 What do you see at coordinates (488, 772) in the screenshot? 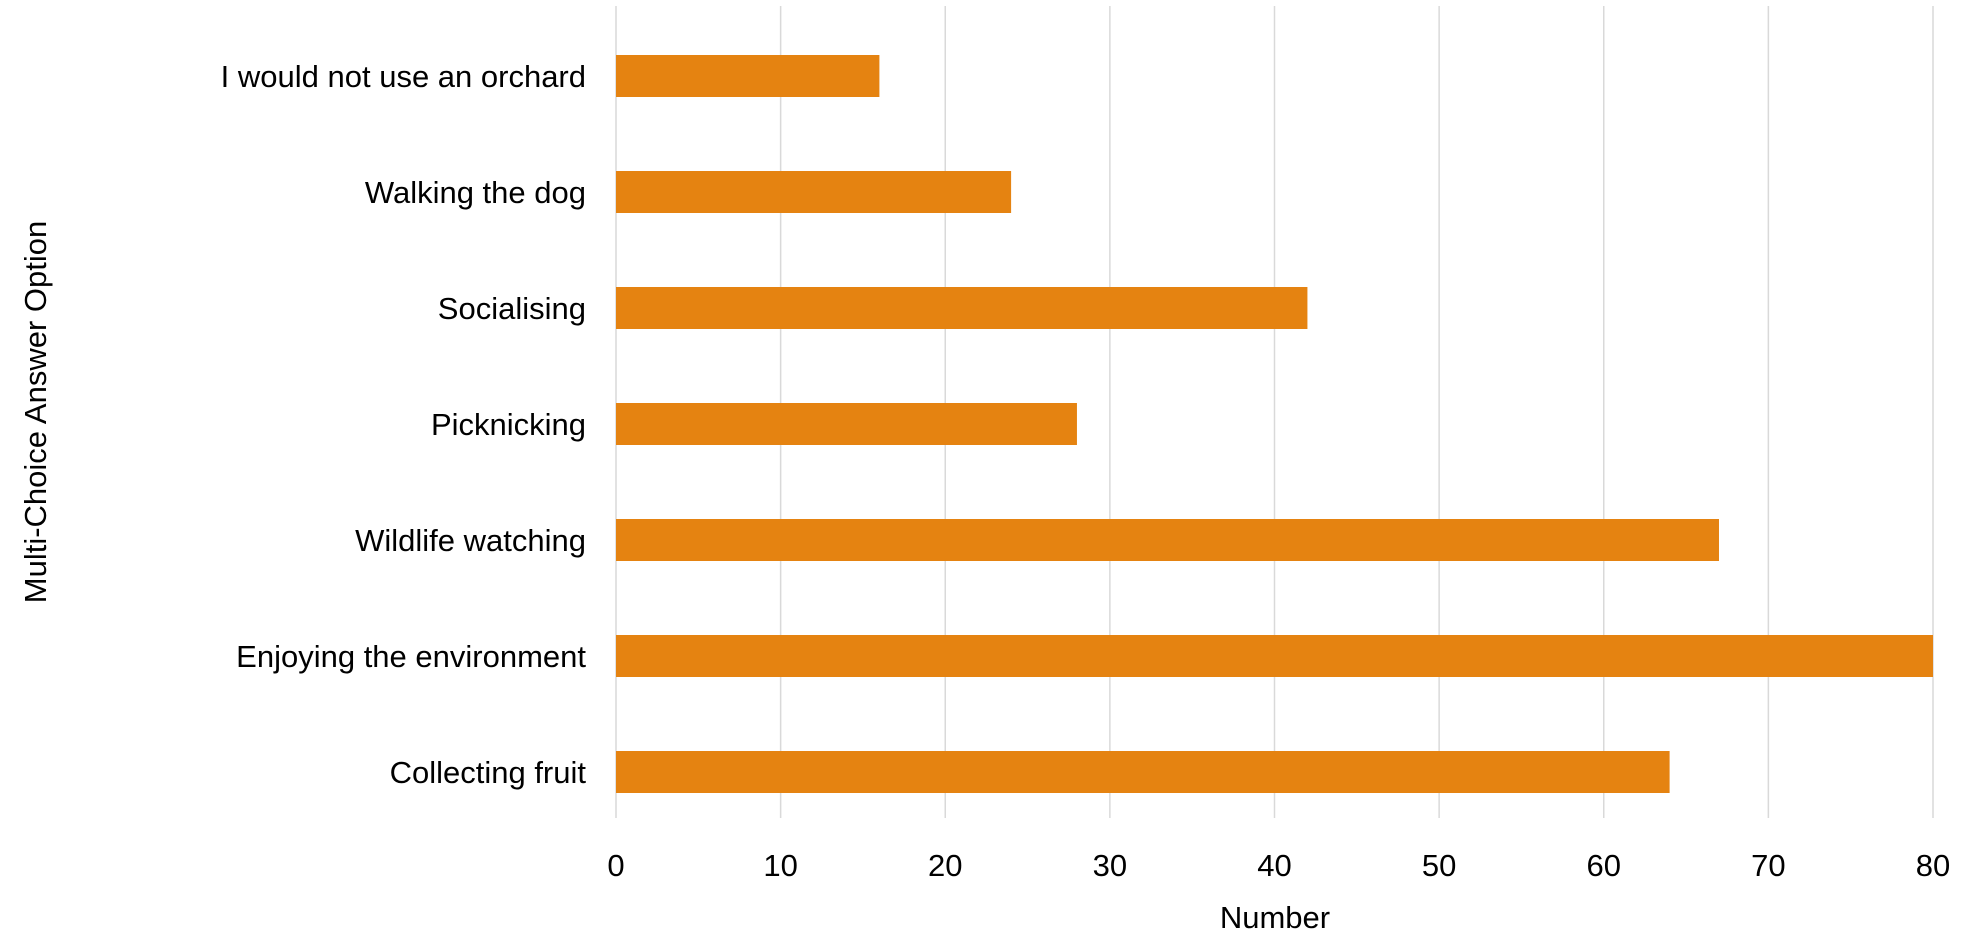
I see `category-label-6: Collecting fruit` at bounding box center [488, 772].